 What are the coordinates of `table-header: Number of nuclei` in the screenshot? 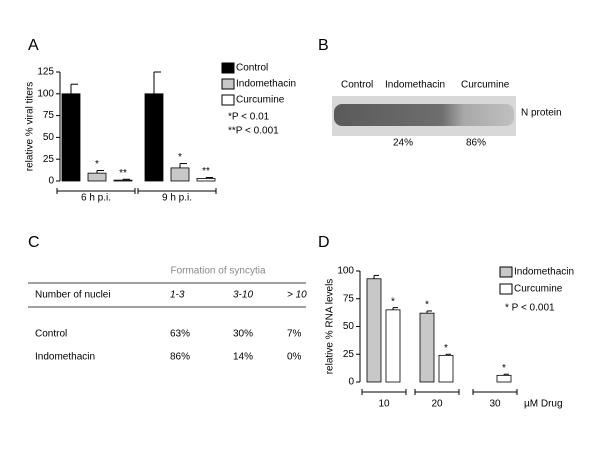 It's located at (73, 295).